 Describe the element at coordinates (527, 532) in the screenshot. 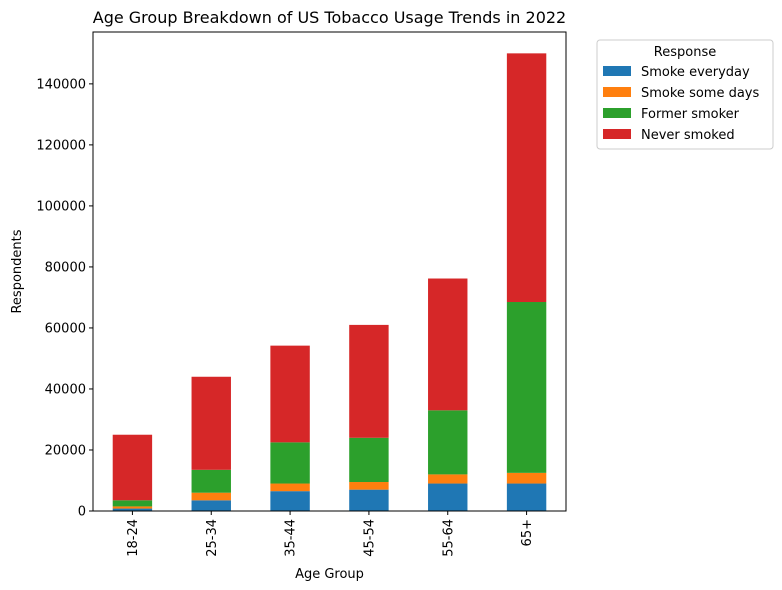

I see `x-tick-label: 65+` at that location.